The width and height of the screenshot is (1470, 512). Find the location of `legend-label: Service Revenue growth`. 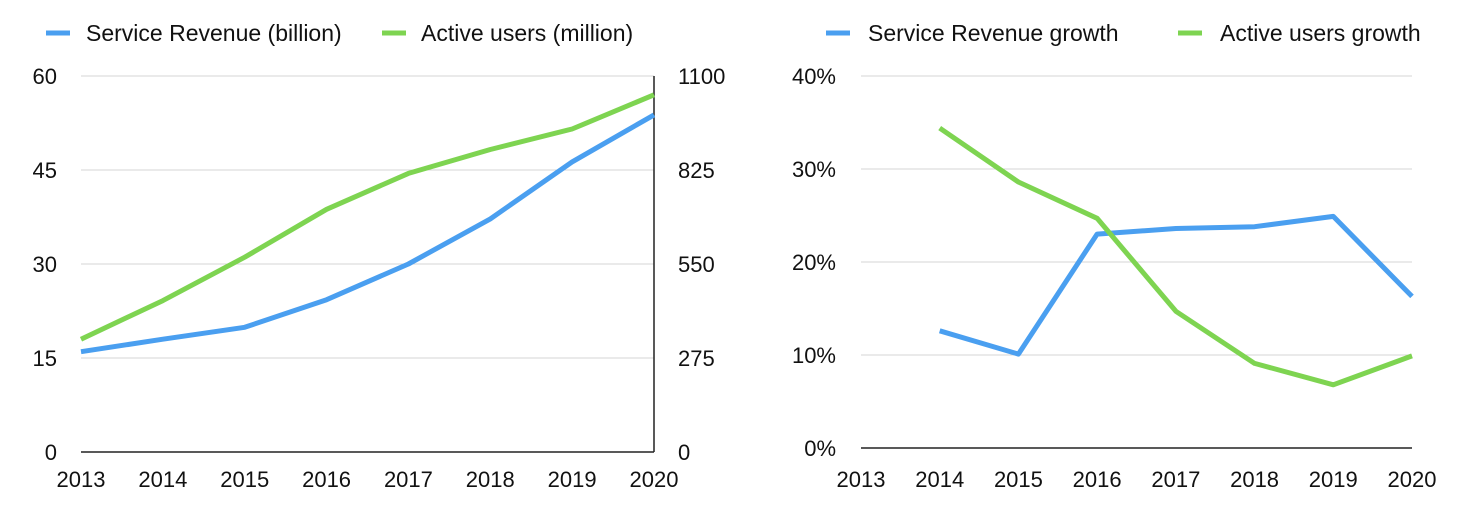

legend-label: Service Revenue growth is located at coordinates (993, 33).